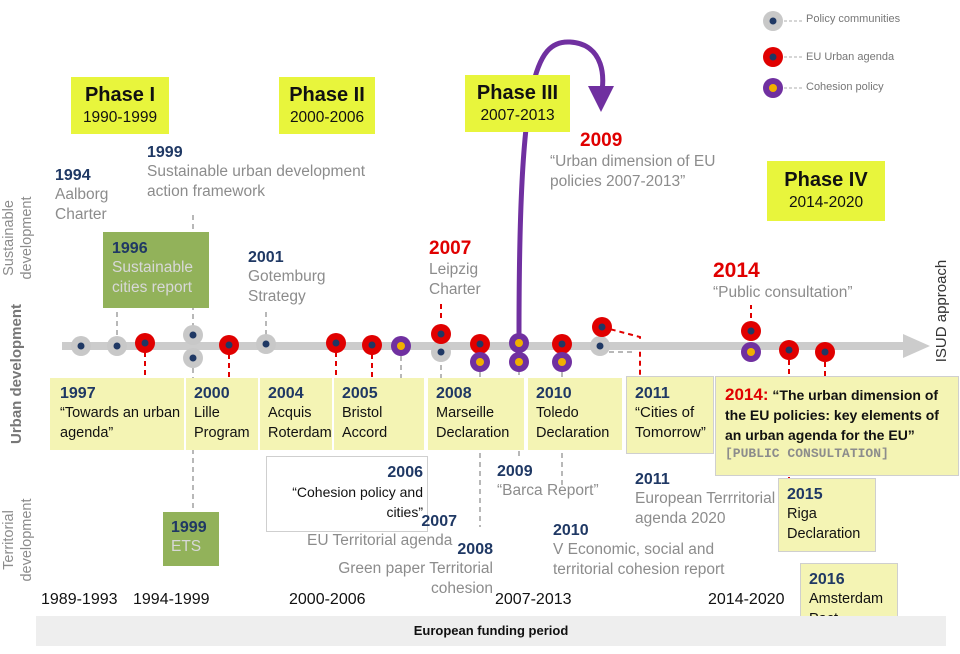 This screenshot has width=960, height=654. Describe the element at coordinates (820, 435) in the screenshot. I see `box-text: an urban agenda for the EU”` at that location.